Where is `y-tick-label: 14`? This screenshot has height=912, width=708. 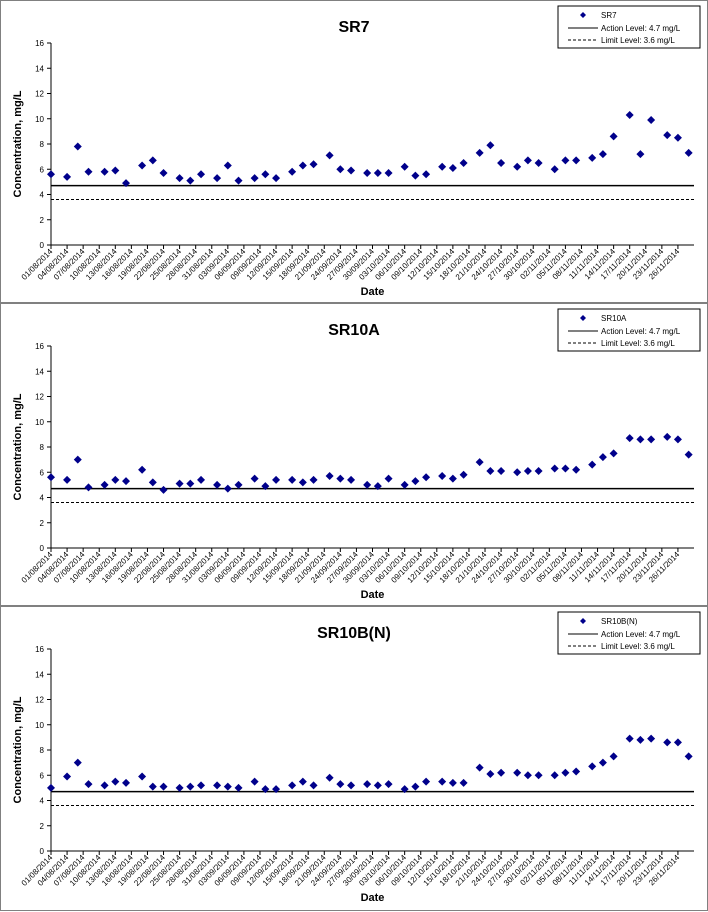
y-tick-label: 14 is located at coordinates (39, 674).